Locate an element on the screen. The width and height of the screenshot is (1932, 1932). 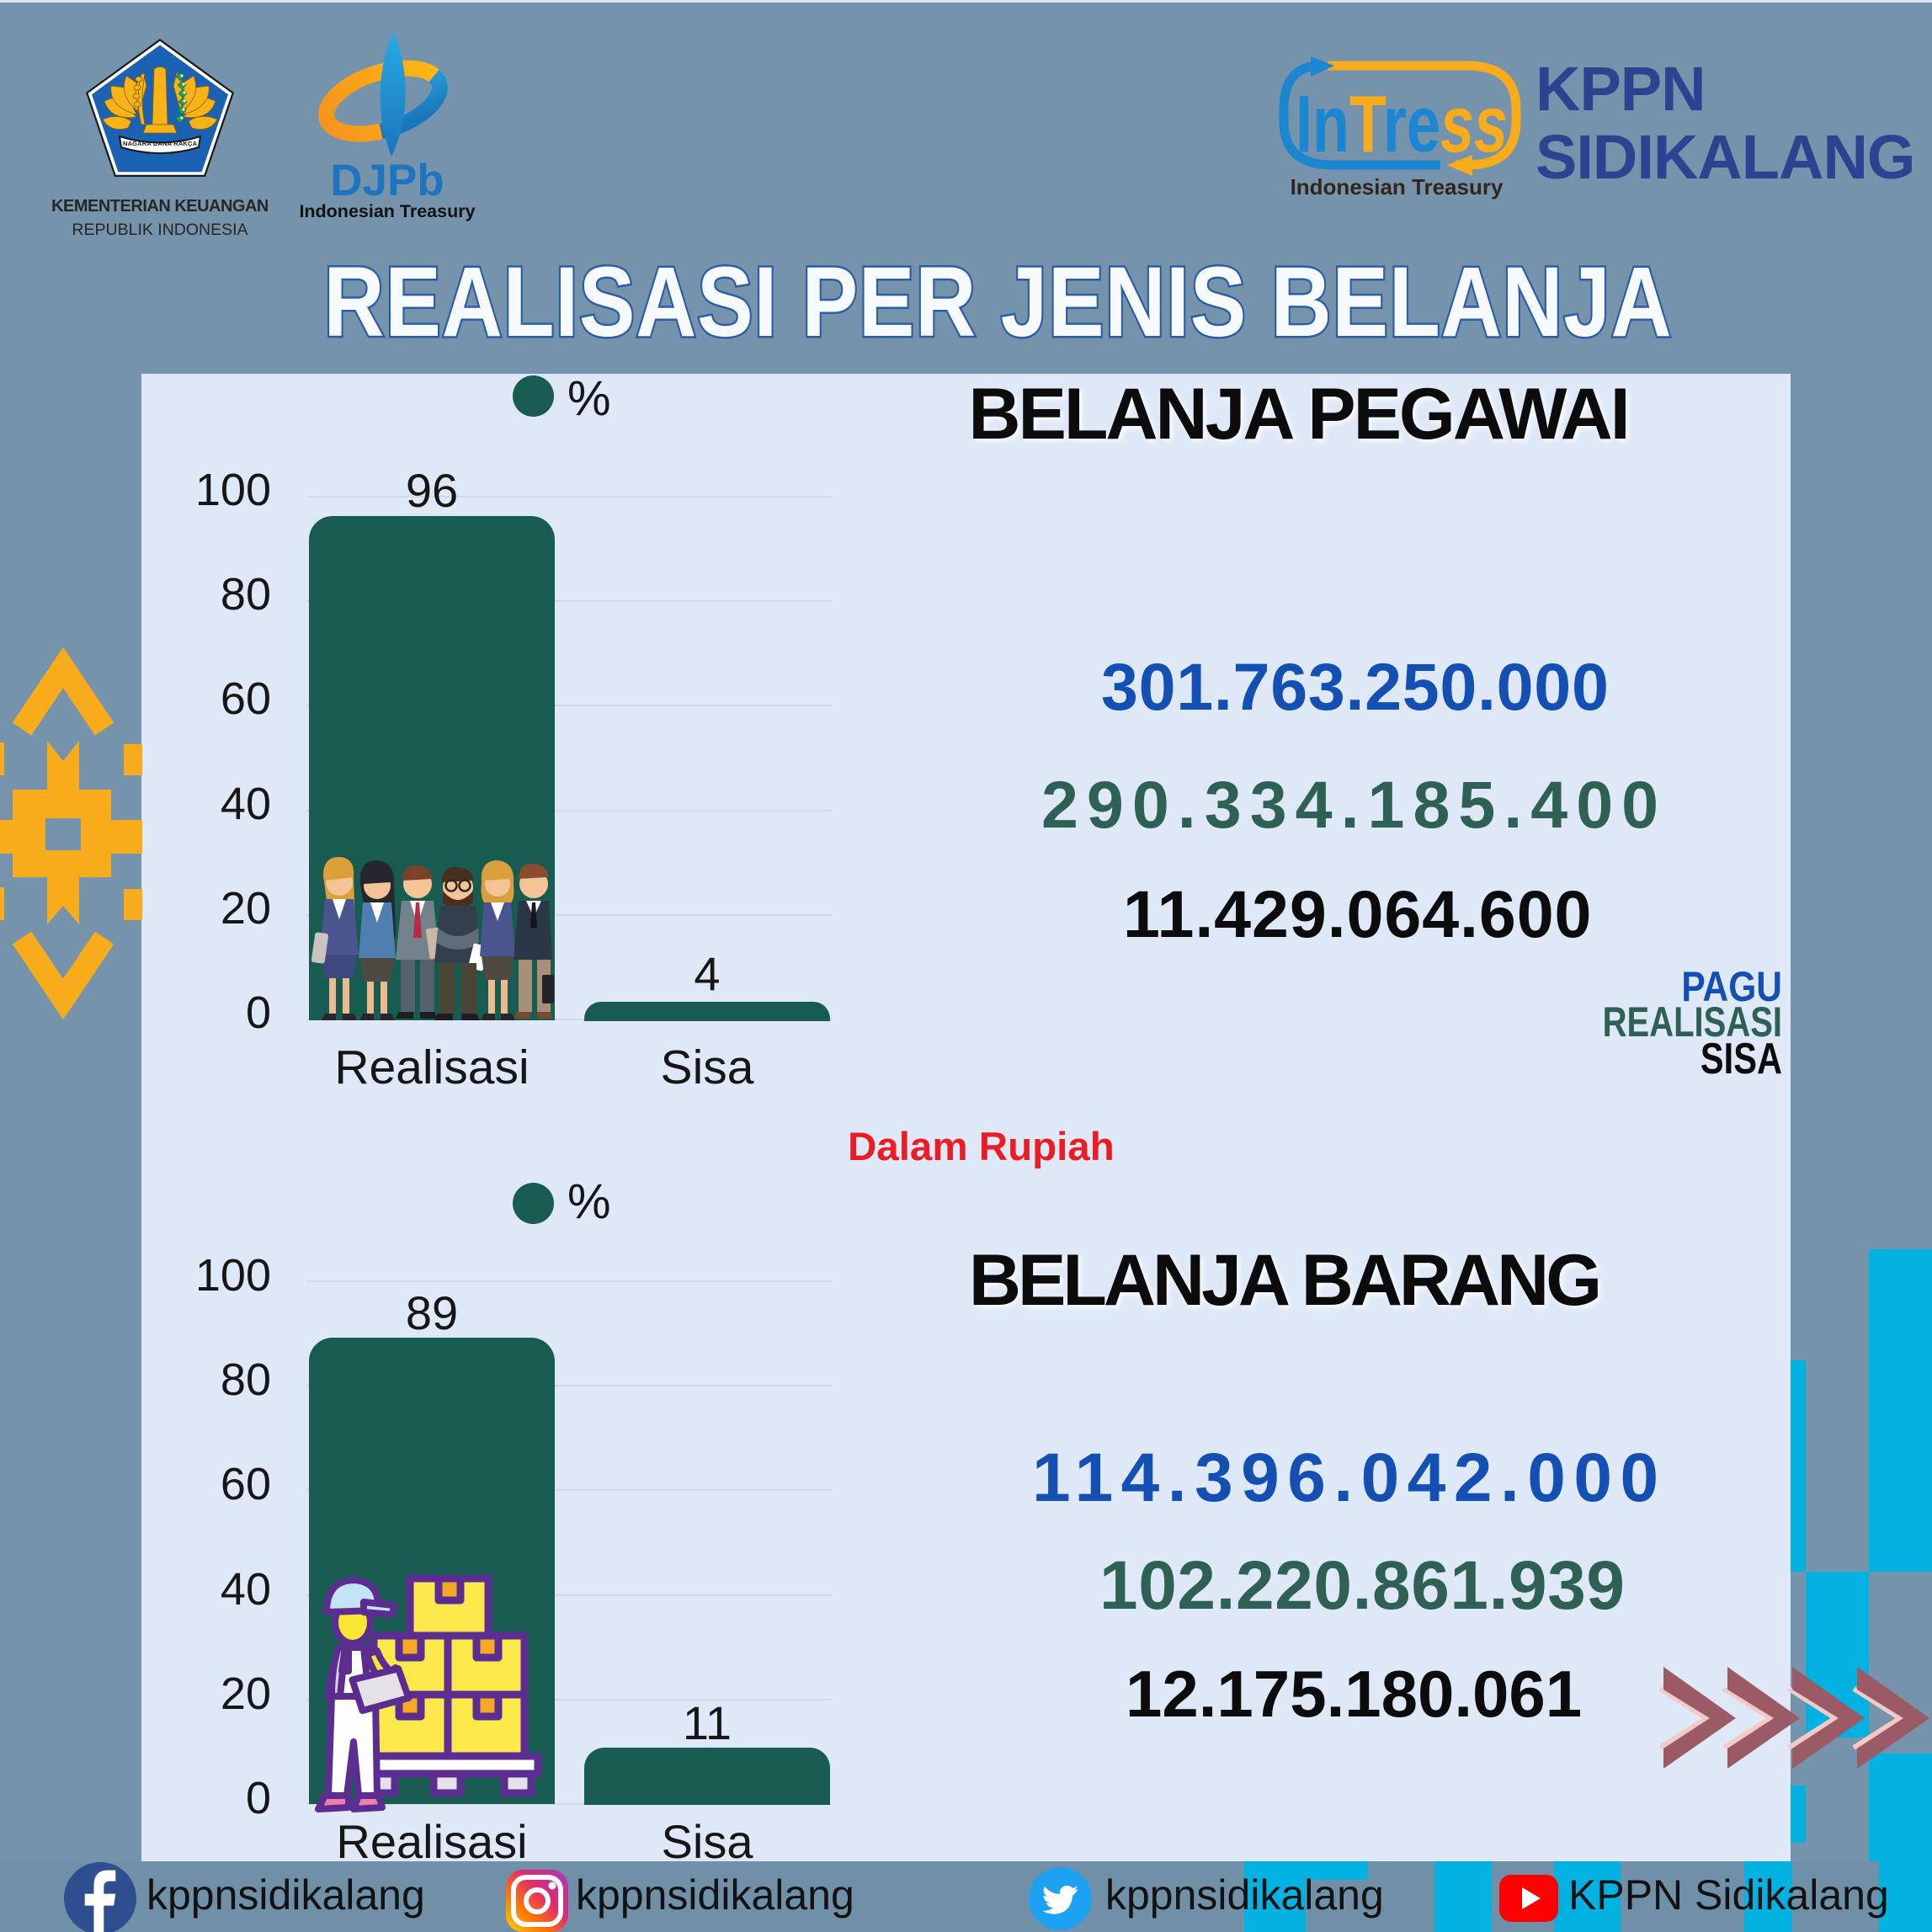
svg-text: DJPb is located at coordinates (387, 181).